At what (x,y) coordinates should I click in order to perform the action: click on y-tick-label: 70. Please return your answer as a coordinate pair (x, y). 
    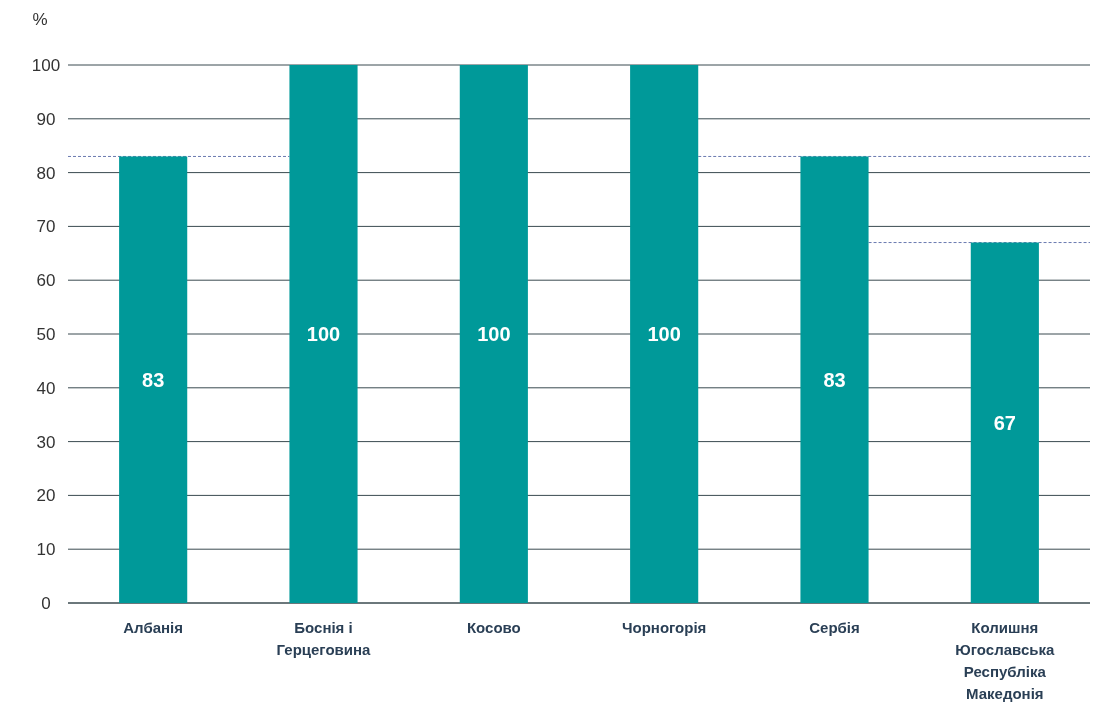
    Looking at the image, I should click on (46, 227).